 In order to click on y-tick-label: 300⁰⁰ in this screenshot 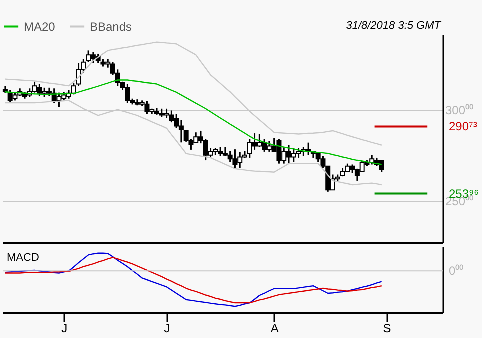, I will do `click(460, 110)`.